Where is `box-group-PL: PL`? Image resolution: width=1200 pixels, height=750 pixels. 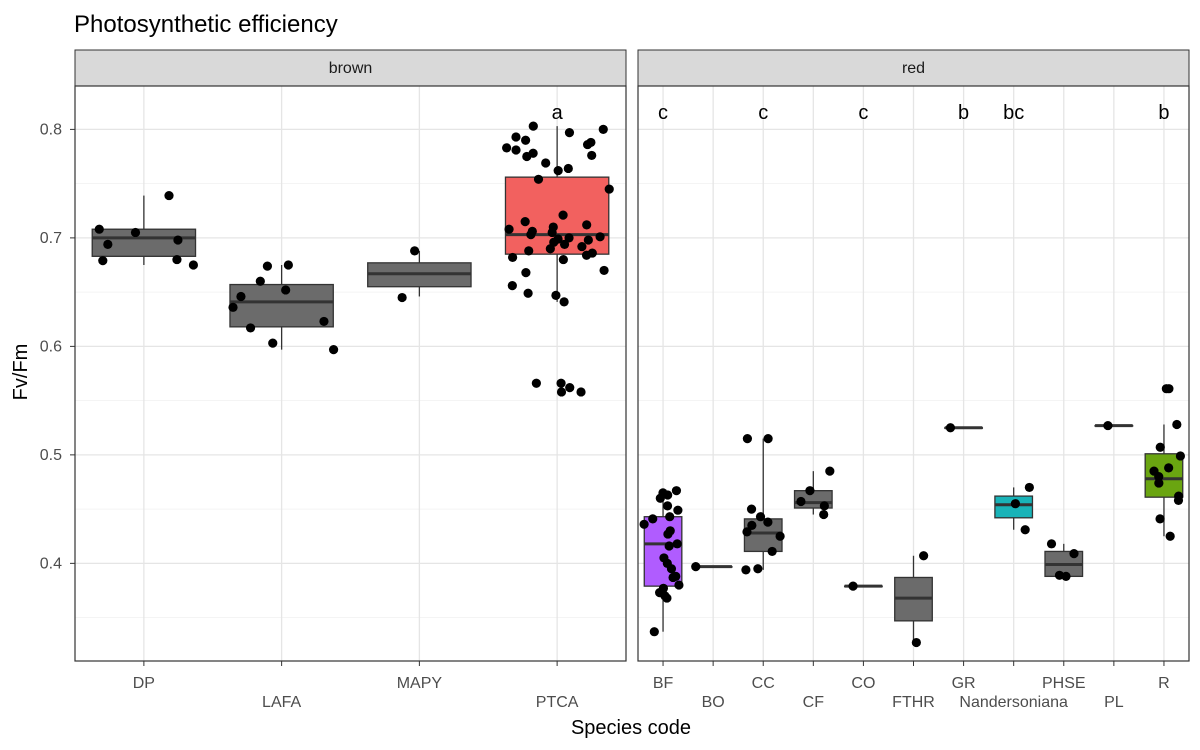
box-group-PL: PL is located at coordinates (1114, 565).